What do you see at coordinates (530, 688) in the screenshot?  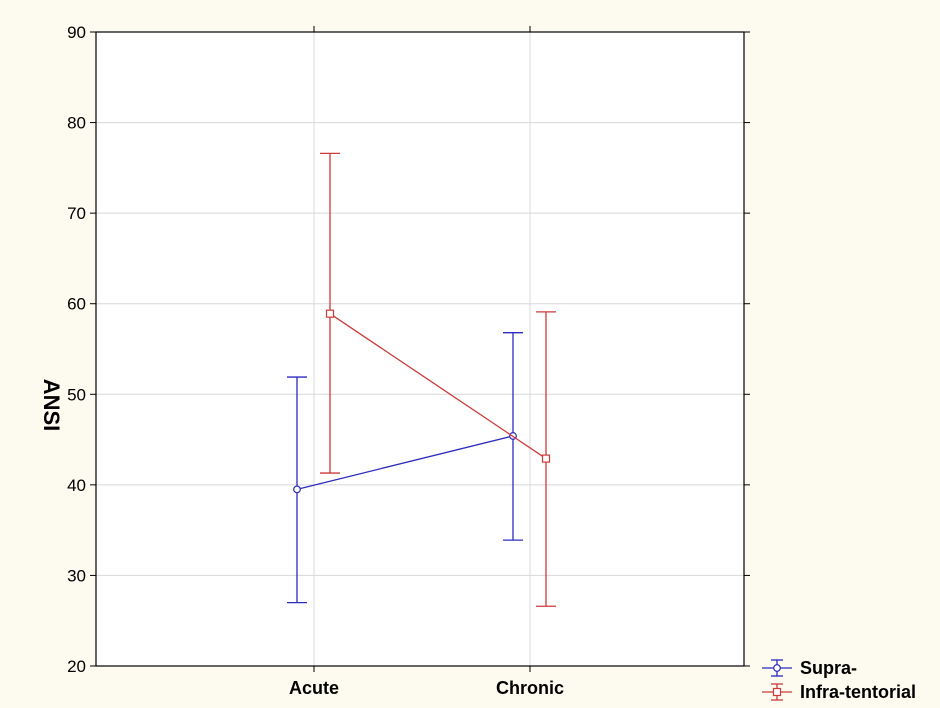 I see `x-category-label: Chronic` at bounding box center [530, 688].